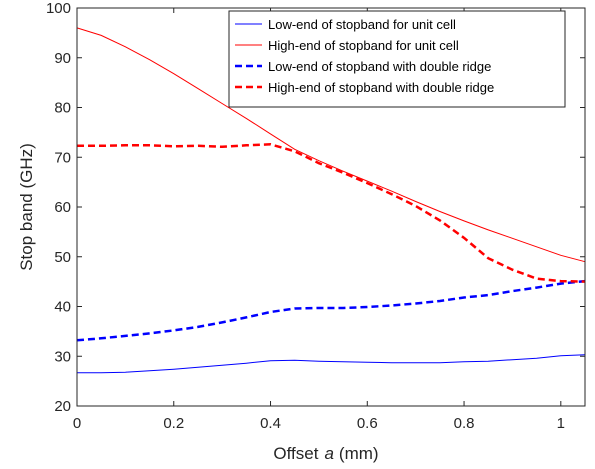 This screenshot has height=469, width=595. I want to click on y-tick-label: 30, so click(62, 356).